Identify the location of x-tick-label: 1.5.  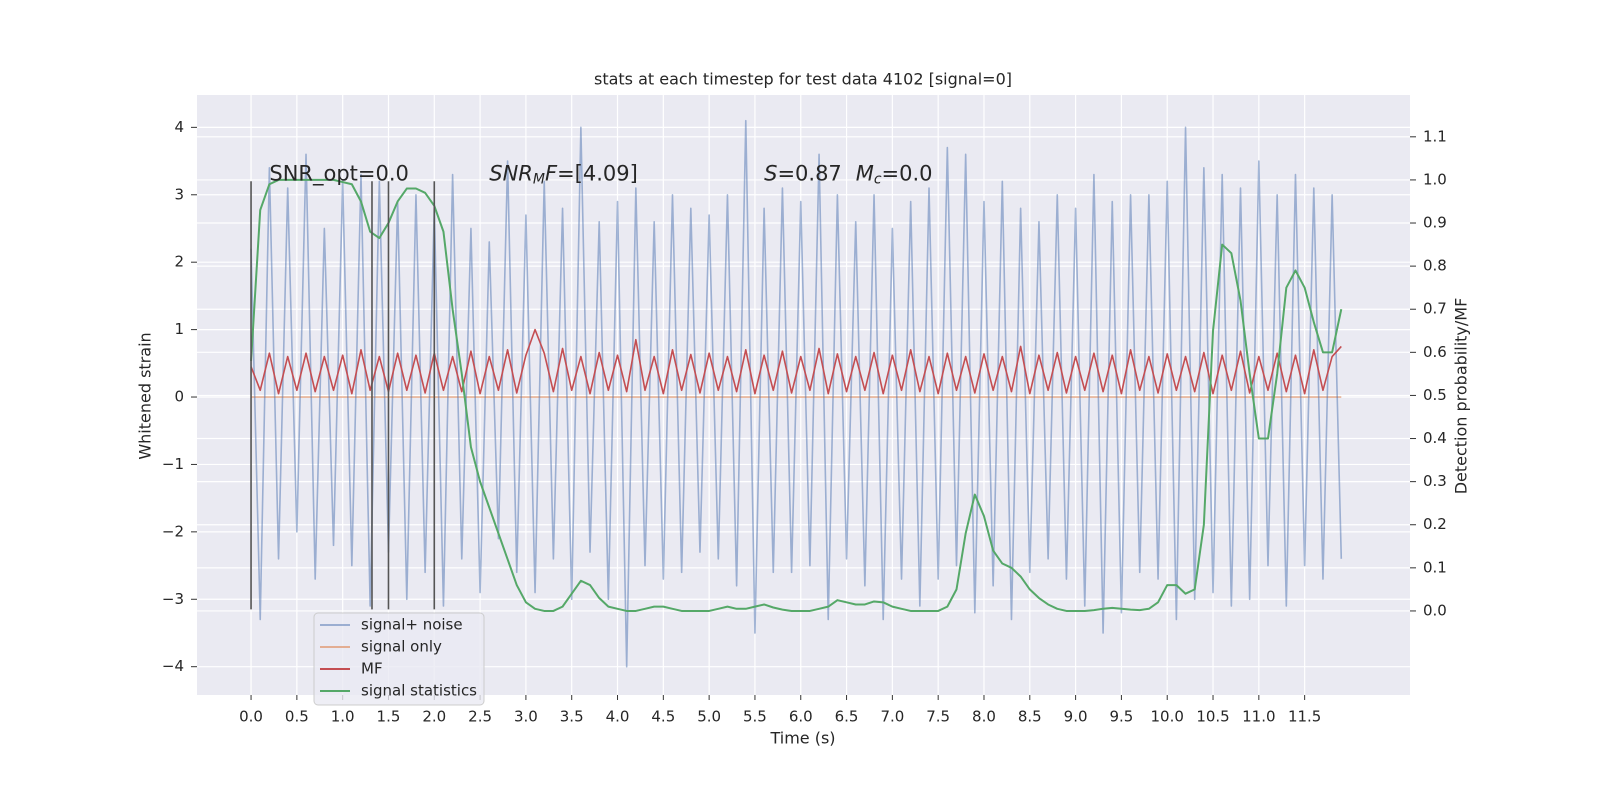
(389, 717).